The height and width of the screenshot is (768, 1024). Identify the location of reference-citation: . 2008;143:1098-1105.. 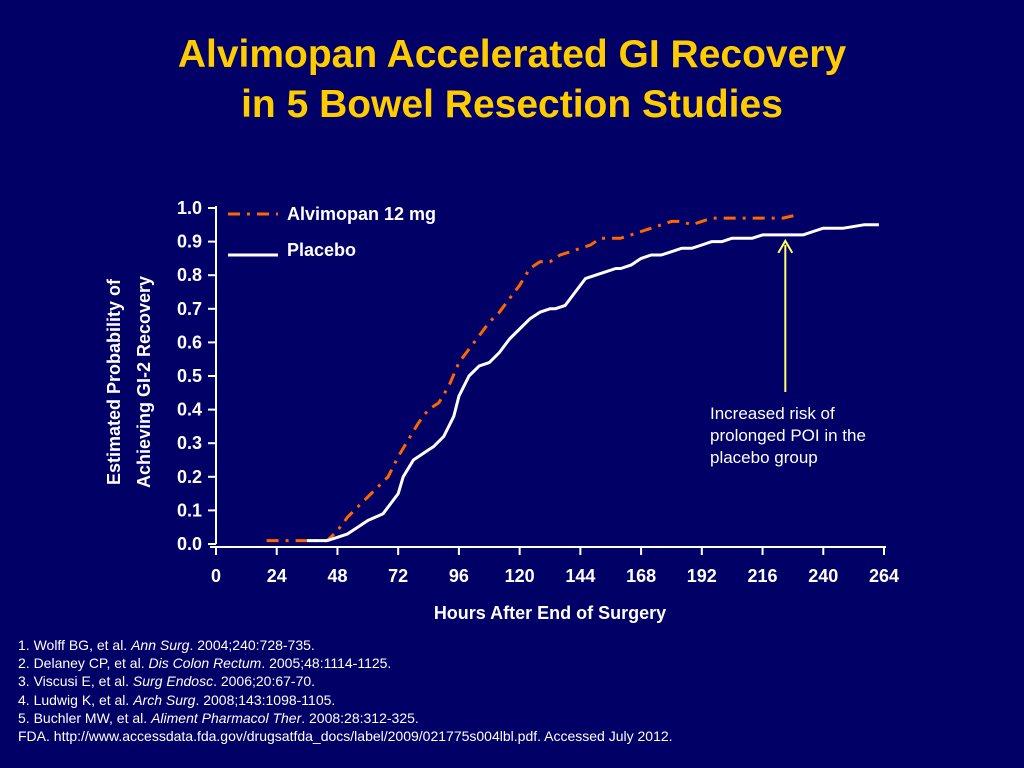
(265, 699).